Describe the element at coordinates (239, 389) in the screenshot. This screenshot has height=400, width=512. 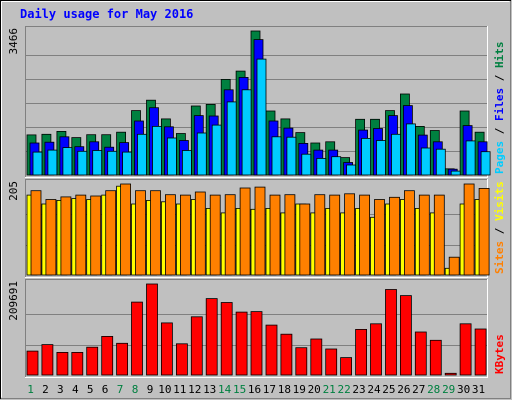
I see `x-tick-label-day-15: 15` at that location.